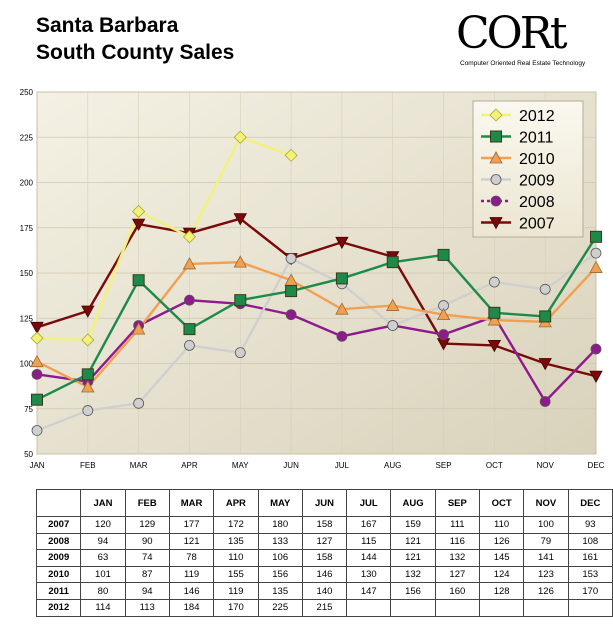 This screenshot has width=613, height=640. What do you see at coordinates (280, 503) in the screenshot?
I see `table-header-may: MAY` at bounding box center [280, 503].